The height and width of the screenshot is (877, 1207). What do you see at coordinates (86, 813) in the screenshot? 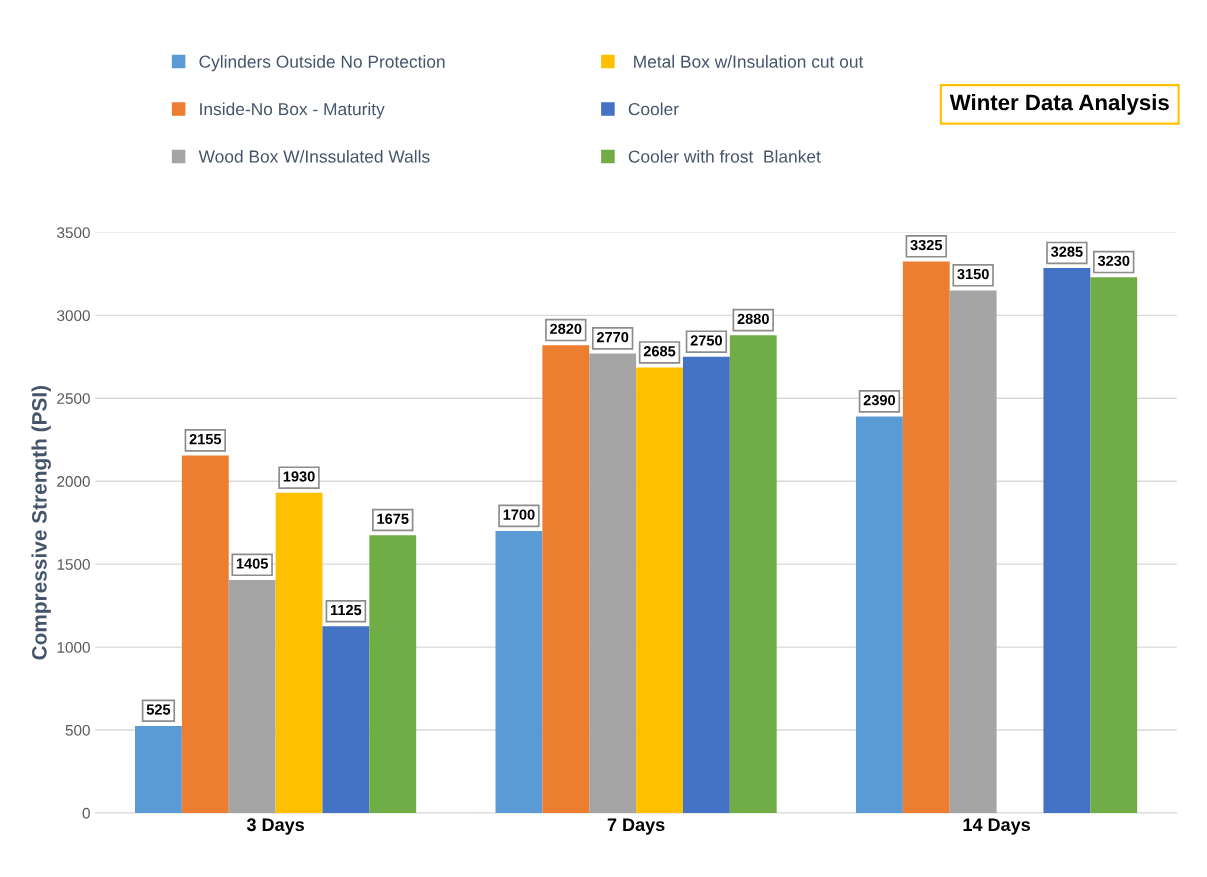
I see `y-tick-label: 0` at bounding box center [86, 813].